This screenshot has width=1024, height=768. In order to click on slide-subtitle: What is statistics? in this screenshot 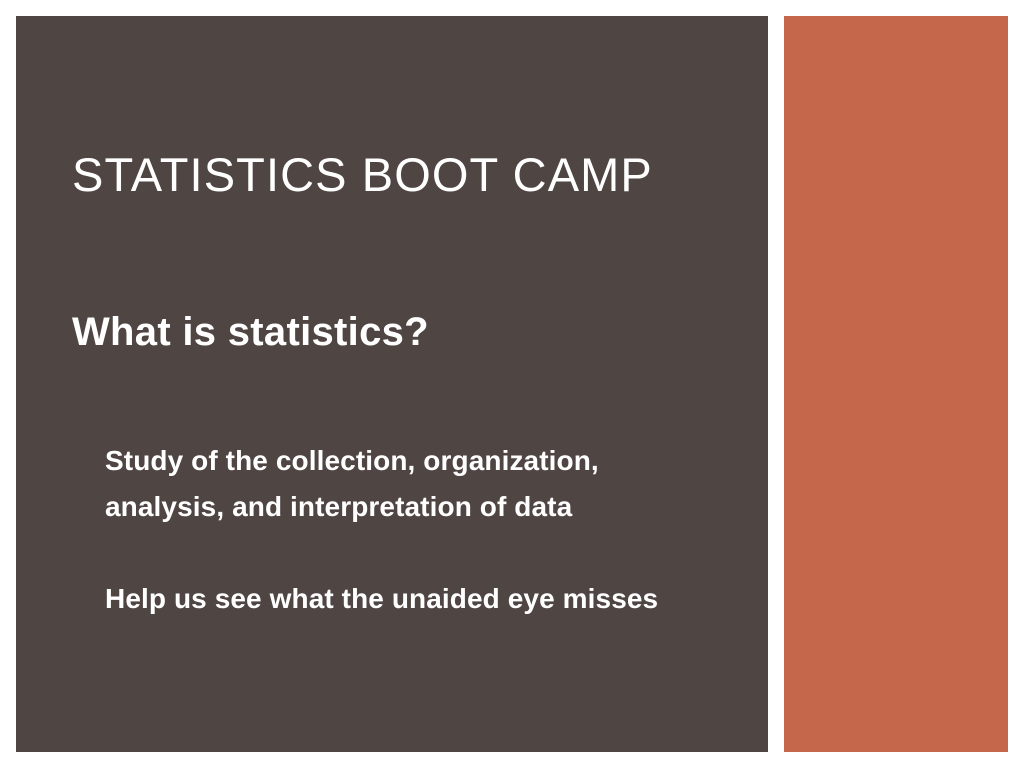, I will do `click(250, 332)`.